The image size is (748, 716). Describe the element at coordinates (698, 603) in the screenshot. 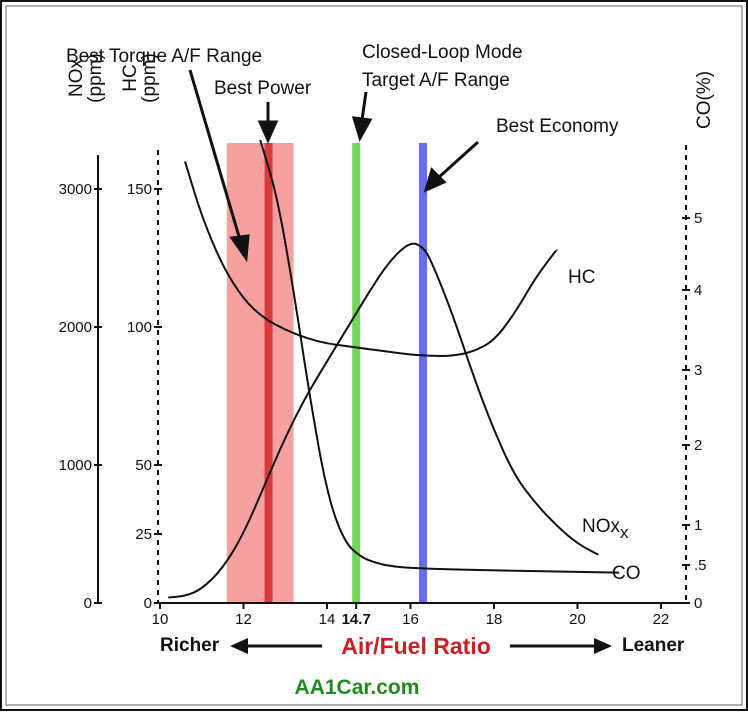

I see `co-tick-label: 0` at that location.